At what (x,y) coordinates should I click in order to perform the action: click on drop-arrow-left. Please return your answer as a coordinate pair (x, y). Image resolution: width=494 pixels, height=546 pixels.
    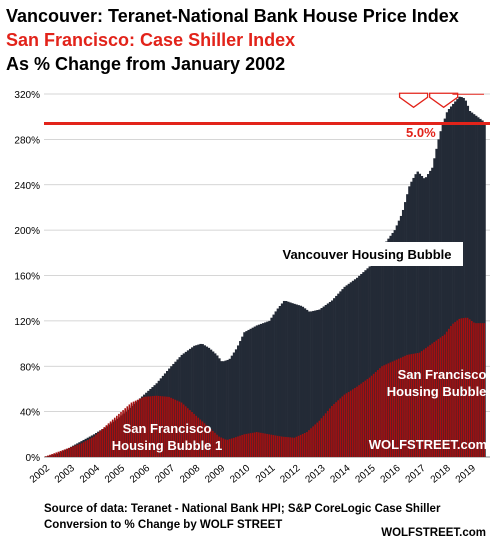
    Looking at the image, I should click on (413, 100).